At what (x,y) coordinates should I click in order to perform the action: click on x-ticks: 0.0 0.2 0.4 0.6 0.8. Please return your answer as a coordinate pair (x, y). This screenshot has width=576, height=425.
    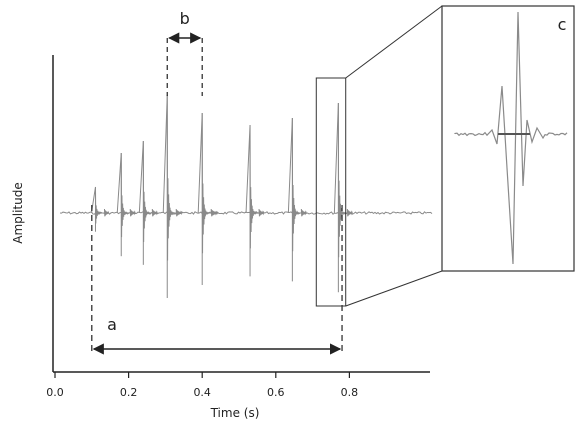
    Looking at the image, I should click on (202, 385).